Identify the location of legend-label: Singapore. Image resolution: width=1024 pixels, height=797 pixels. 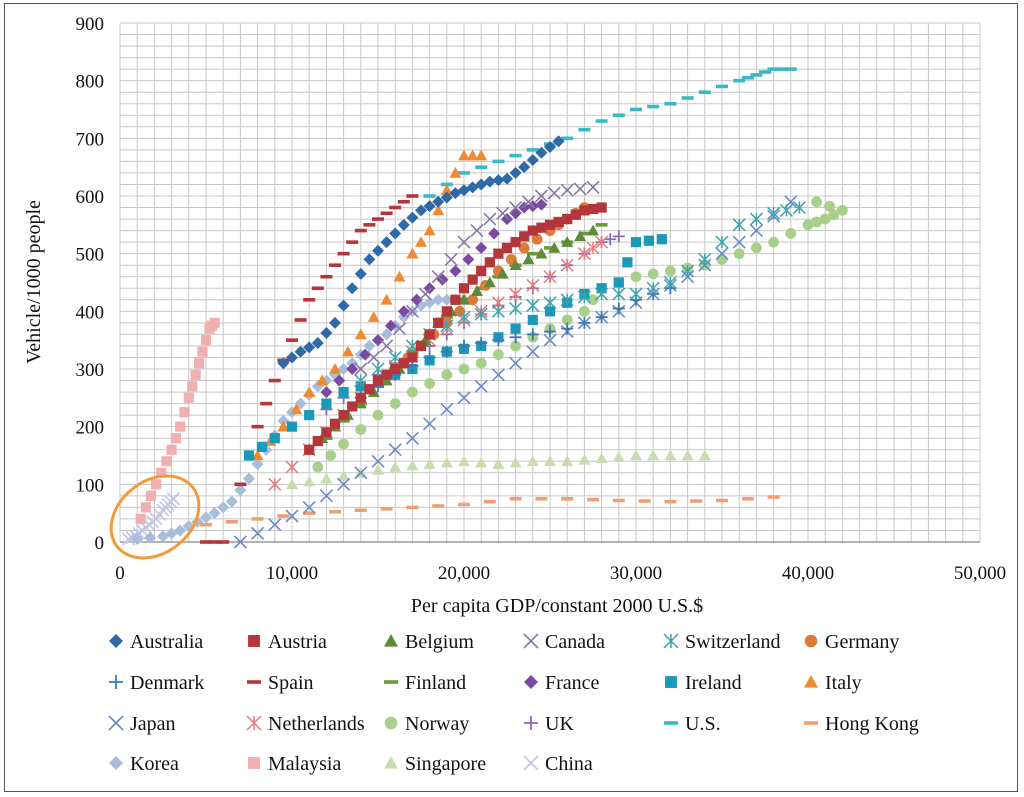
(445, 764).